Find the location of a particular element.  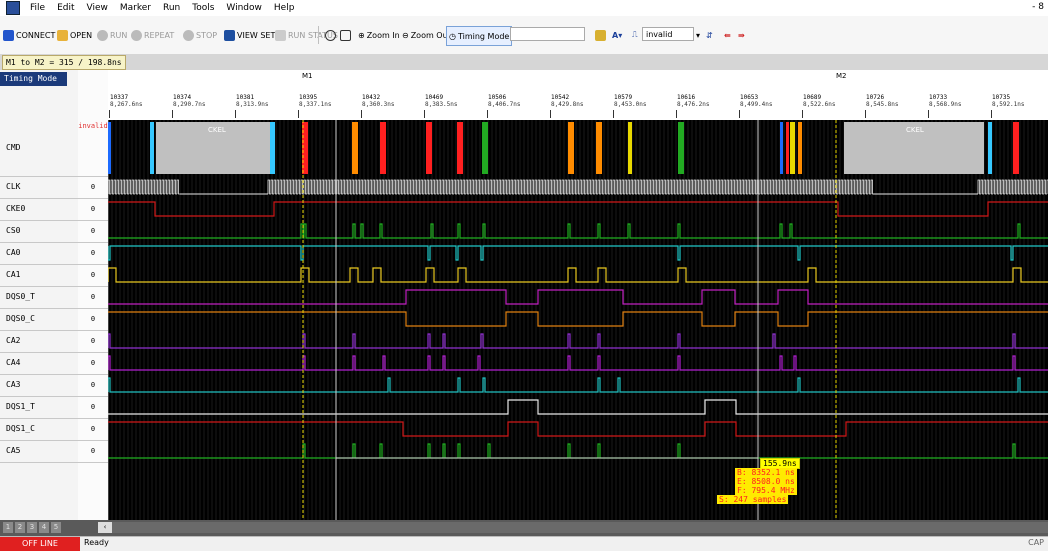

find-icon is located at coordinates (600, 35).